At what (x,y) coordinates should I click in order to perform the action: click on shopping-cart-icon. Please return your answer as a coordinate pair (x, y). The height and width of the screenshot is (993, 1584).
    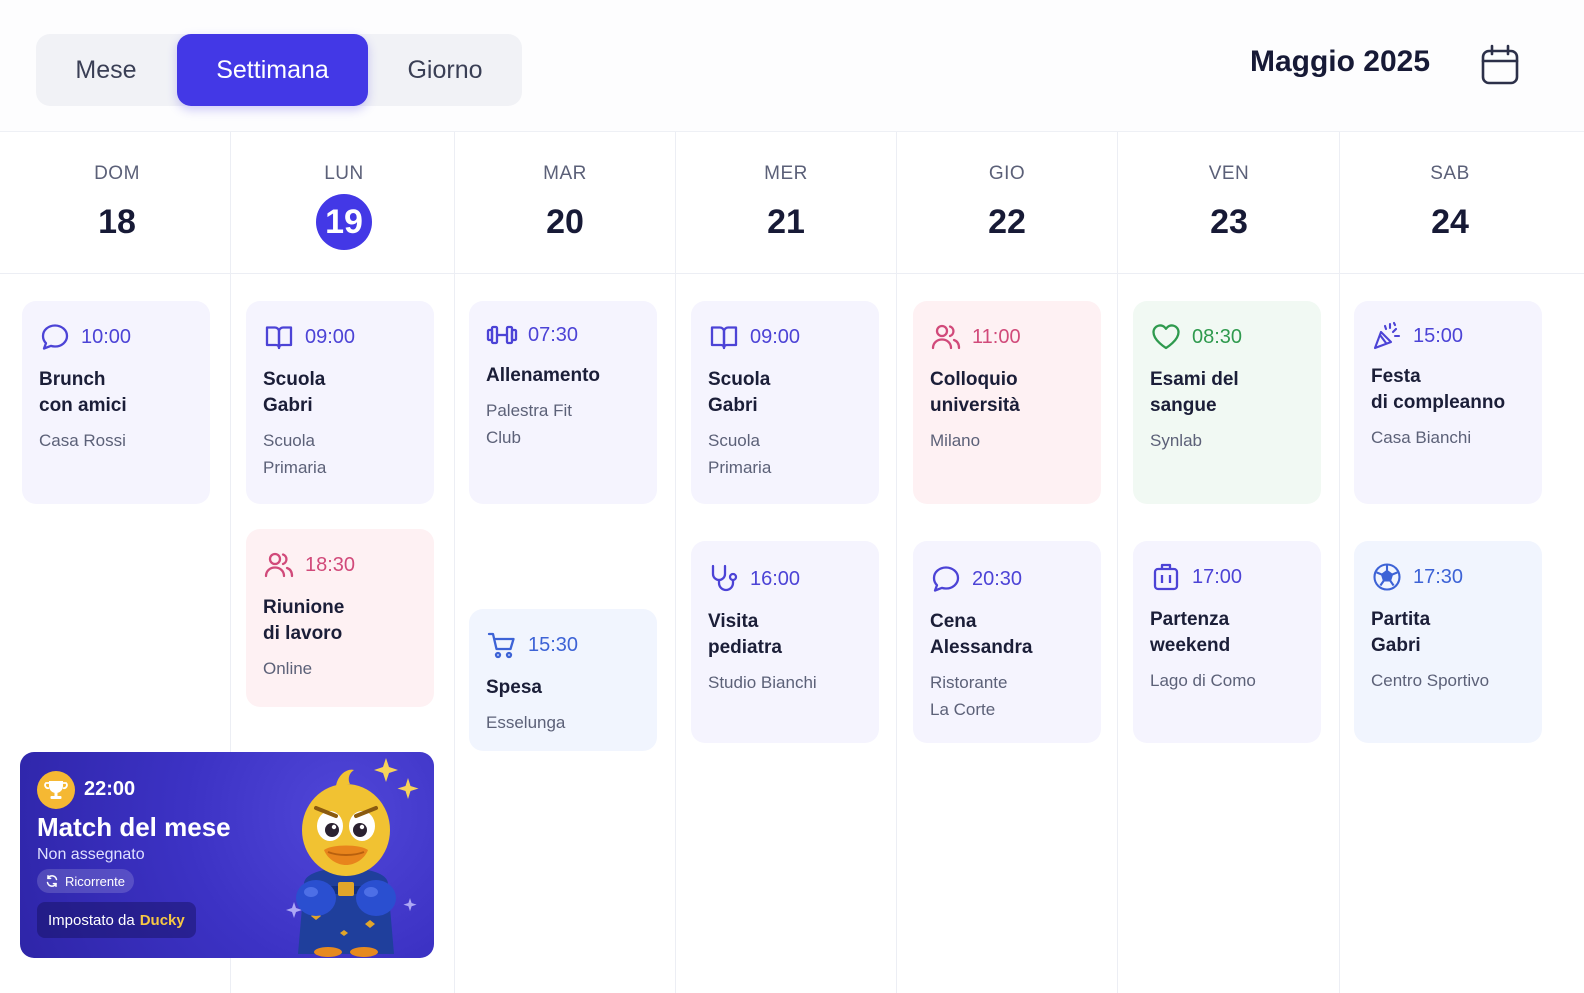
    Looking at the image, I should click on (502, 645).